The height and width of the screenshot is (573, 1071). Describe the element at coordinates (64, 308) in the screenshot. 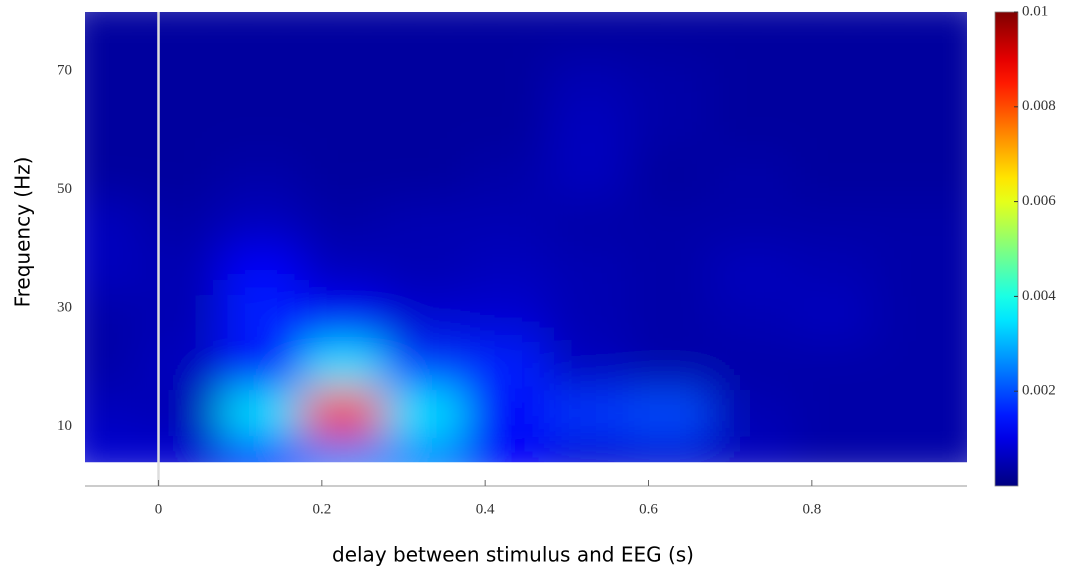

I see `y-tick-label: 30` at that location.